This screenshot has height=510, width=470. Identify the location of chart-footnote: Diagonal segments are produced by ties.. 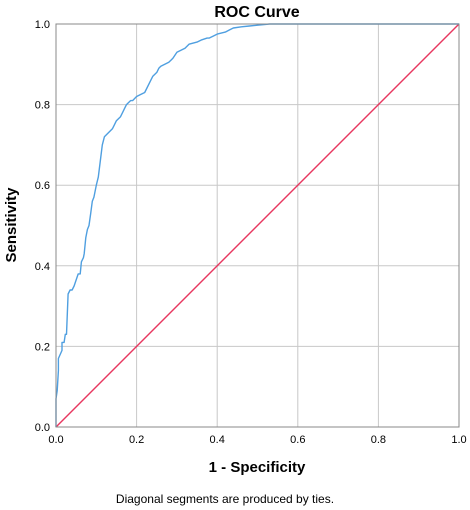
(225, 499).